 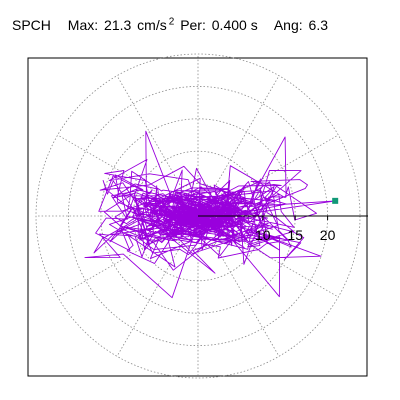 I want to click on radial-tick-label: 10, so click(x=263, y=235).